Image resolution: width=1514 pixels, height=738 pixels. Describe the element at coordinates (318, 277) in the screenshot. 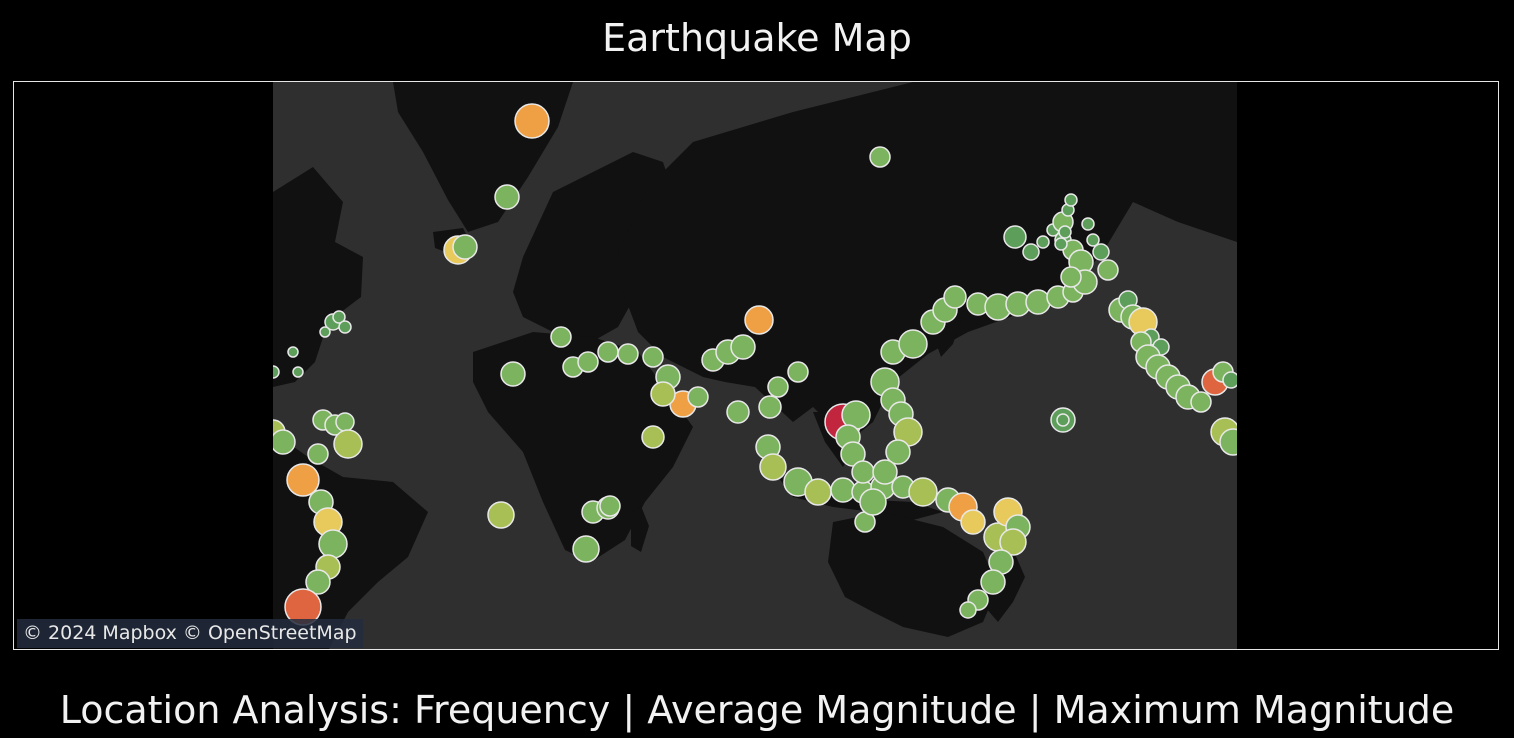

I see `land-north-america` at that location.